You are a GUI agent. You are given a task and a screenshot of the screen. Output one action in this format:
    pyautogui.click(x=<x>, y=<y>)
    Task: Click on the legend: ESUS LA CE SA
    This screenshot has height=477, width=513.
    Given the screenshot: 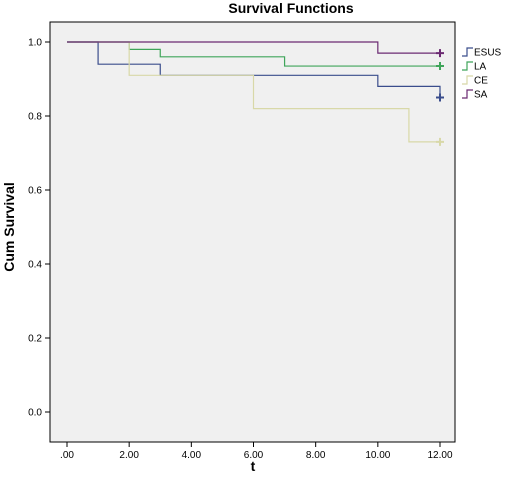 What is the action you would take?
    pyautogui.click(x=482, y=74)
    